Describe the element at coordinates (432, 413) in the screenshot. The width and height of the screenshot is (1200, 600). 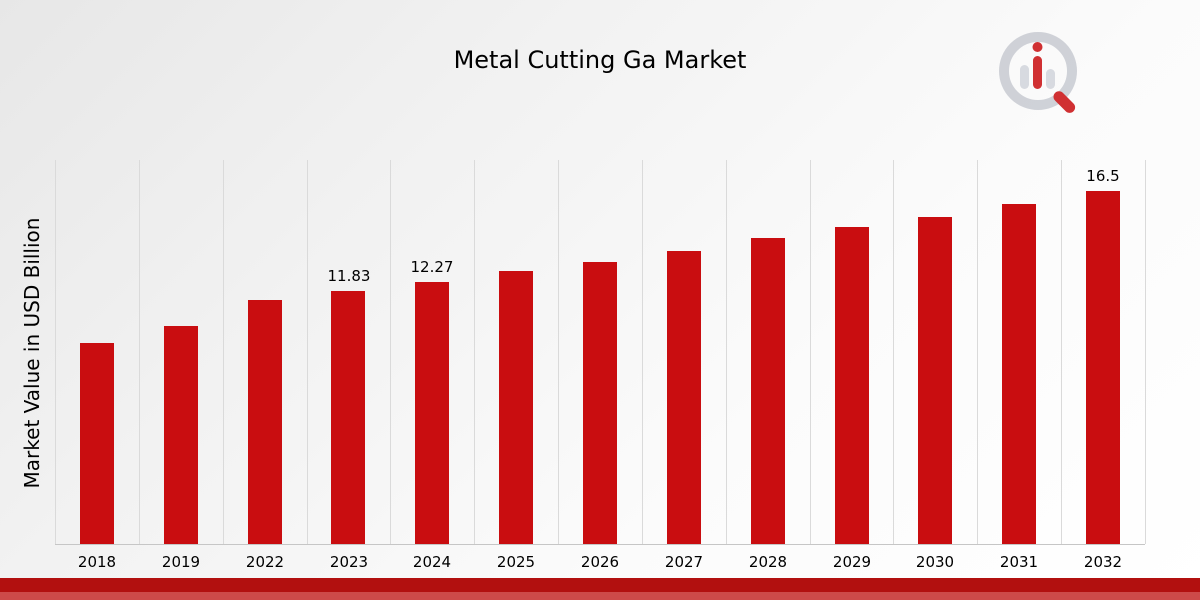
I see `bar-2024` at that location.